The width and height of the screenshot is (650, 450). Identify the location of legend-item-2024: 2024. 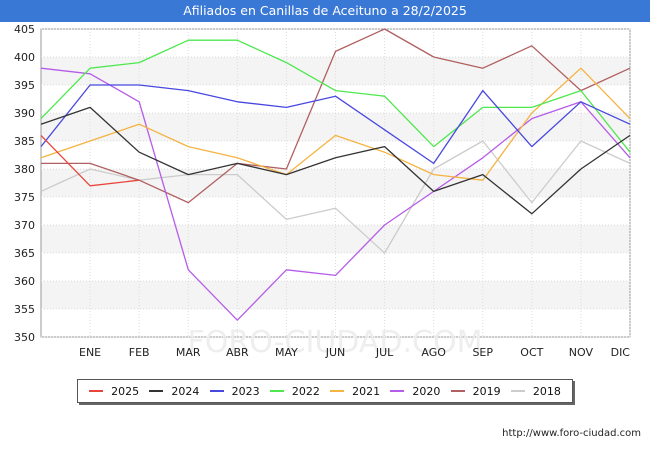
(174, 391).